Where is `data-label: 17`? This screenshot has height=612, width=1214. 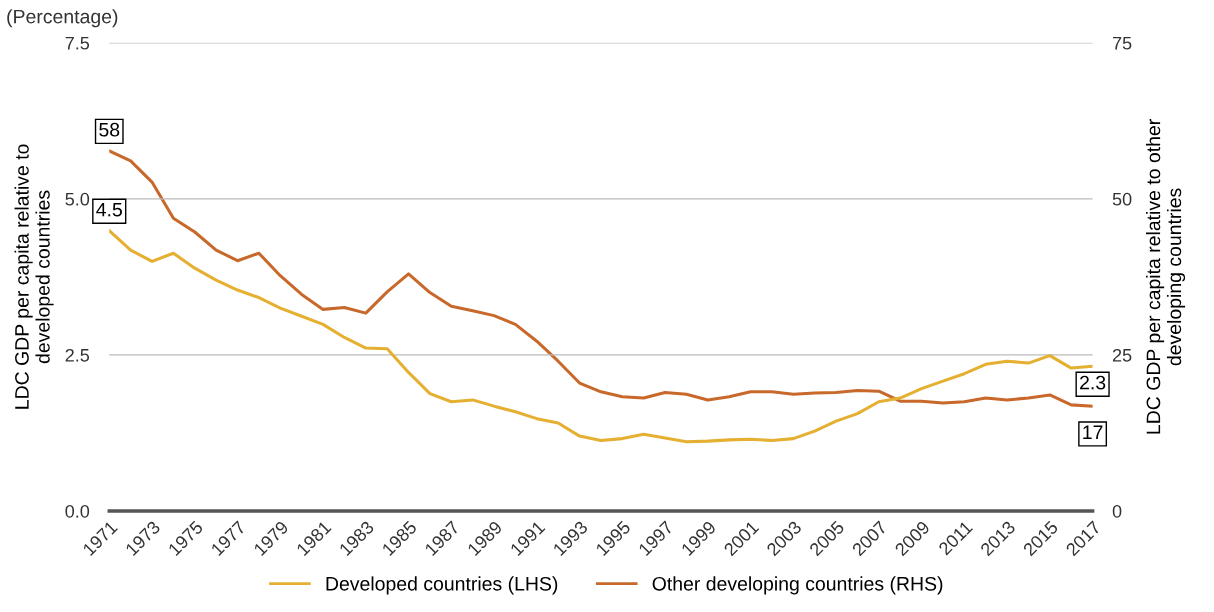
data-label: 17 is located at coordinates (1093, 432).